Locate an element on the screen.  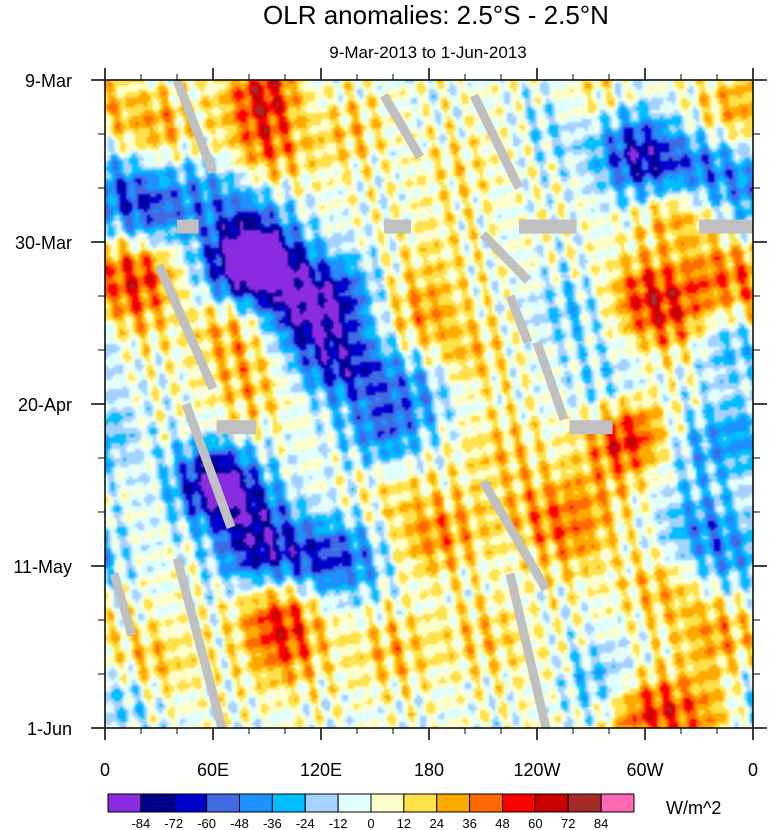
y-tick-label: 9-Mar is located at coordinates (48, 81).